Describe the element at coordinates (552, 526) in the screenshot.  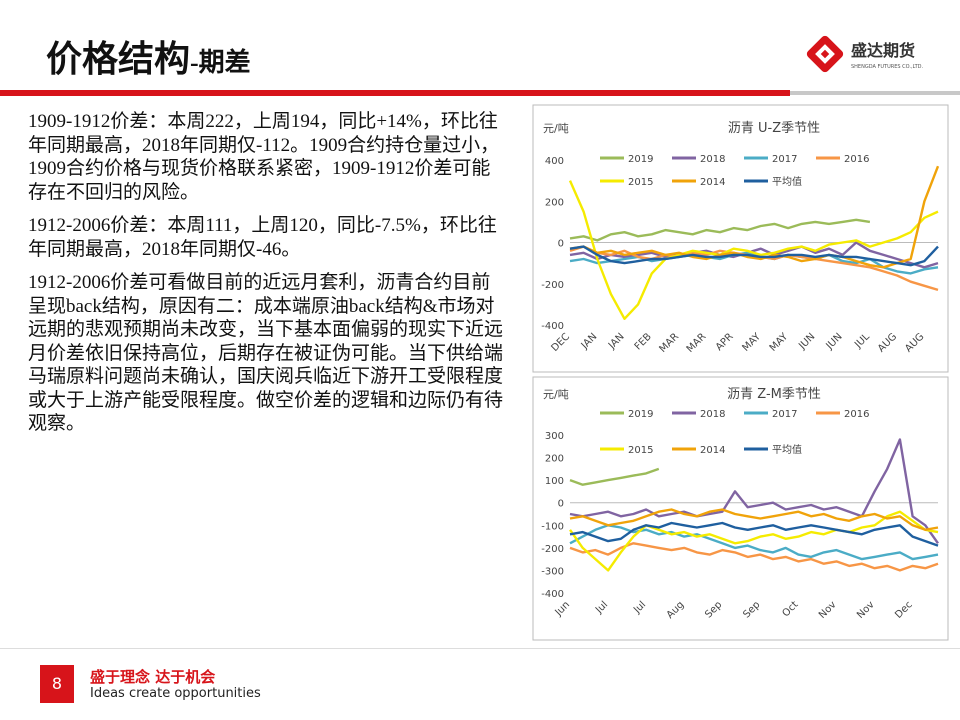
I see `y-tick-label: -100` at that location.